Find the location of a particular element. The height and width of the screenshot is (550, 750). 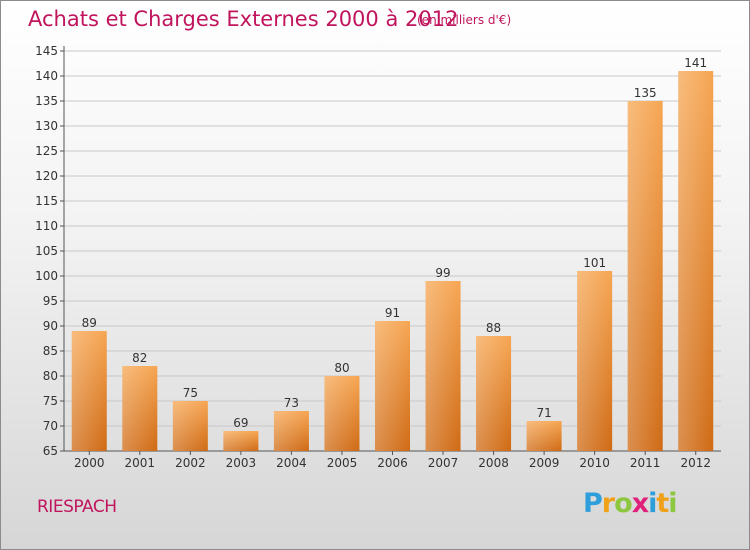

bar-value-label: 80 is located at coordinates (341, 368).